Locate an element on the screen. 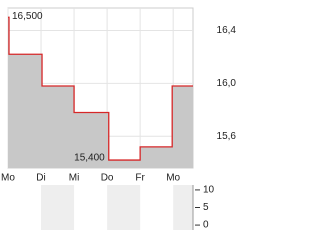  y-tick-label: 10 is located at coordinates (209, 190).